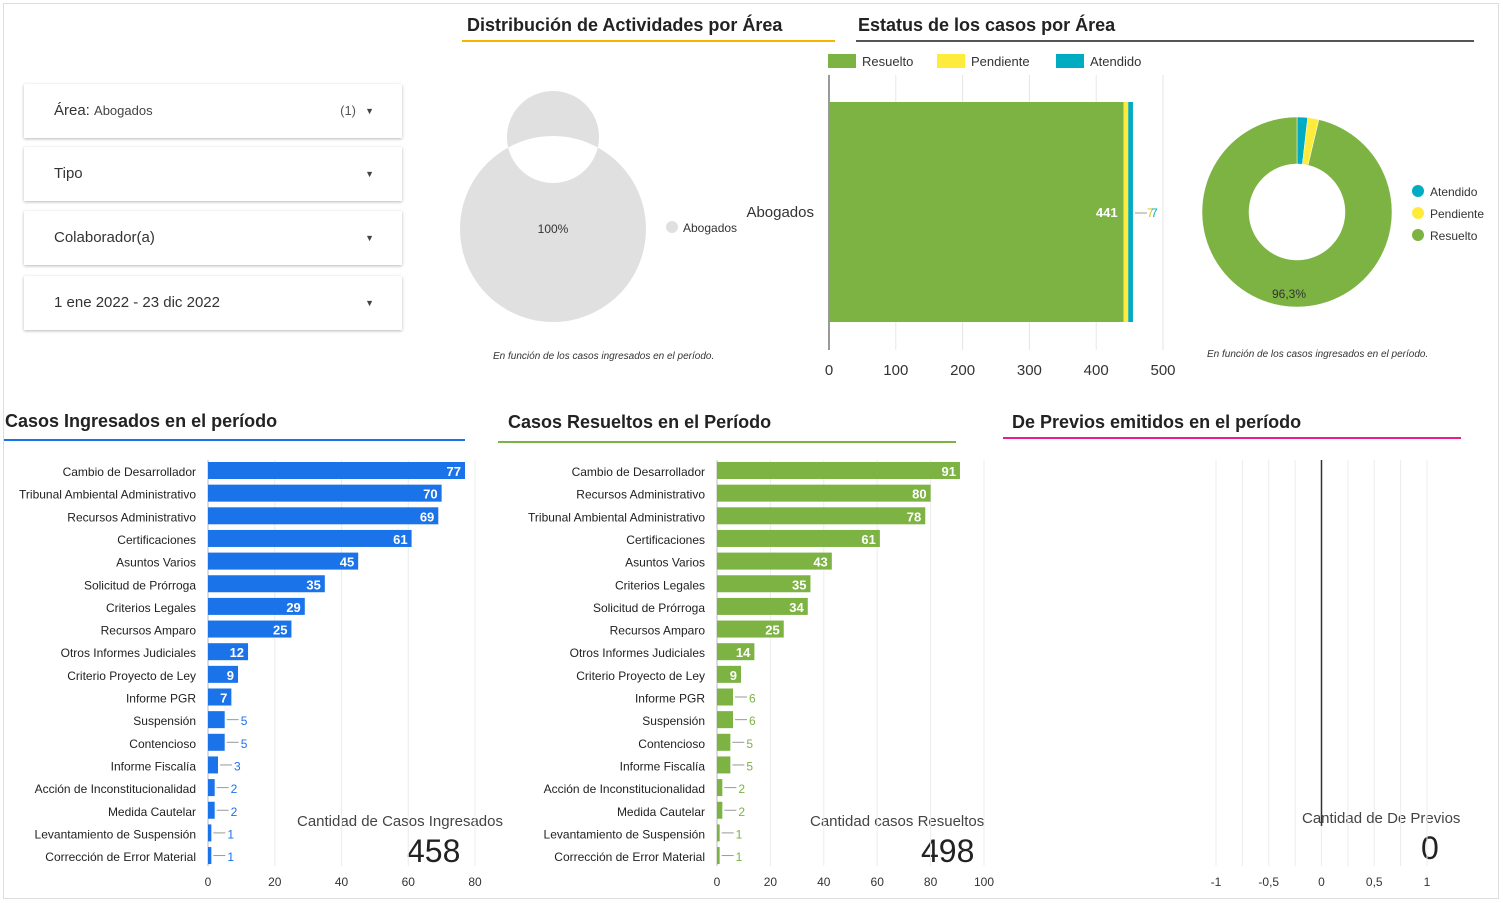 Image resolution: width=1503 pixels, height=903 pixels. I want to click on ingresados-category-label: Criterios Legales, so click(151, 608).